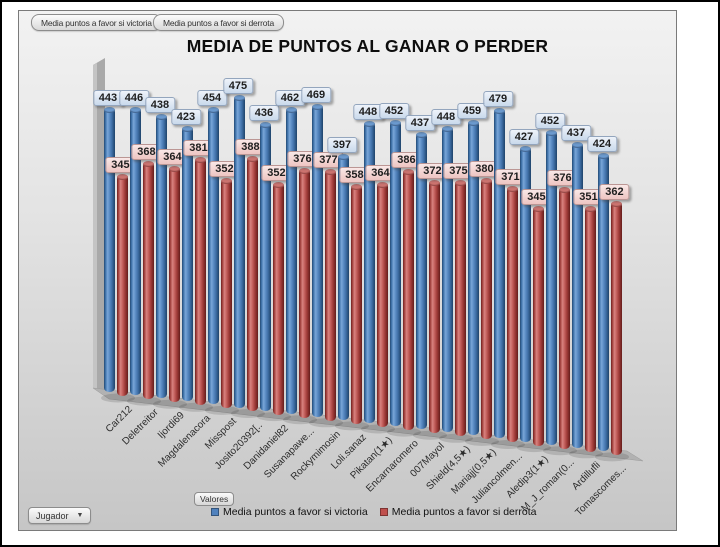  Describe the element at coordinates (524, 136) in the screenshot. I see `data-label-victoria: 427` at that location.